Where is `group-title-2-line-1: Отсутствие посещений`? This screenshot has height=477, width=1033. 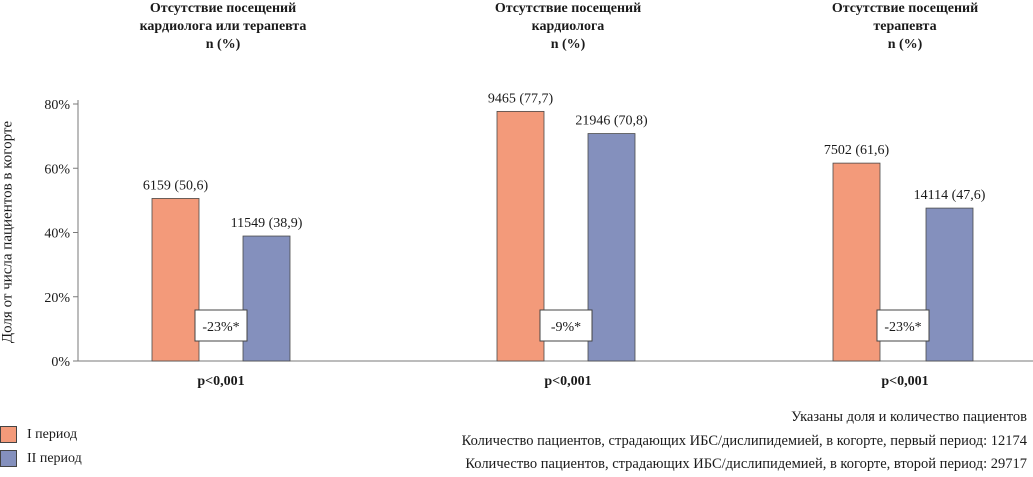 group-title-2-line-1: Отсутствие посещений is located at coordinates (568, 8).